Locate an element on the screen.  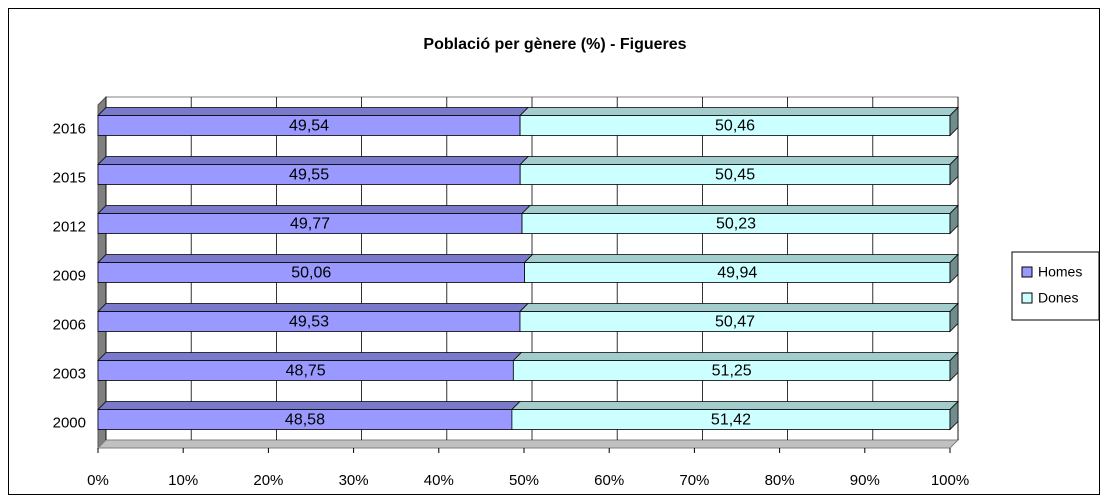
value-label: 50,23 is located at coordinates (736, 224).